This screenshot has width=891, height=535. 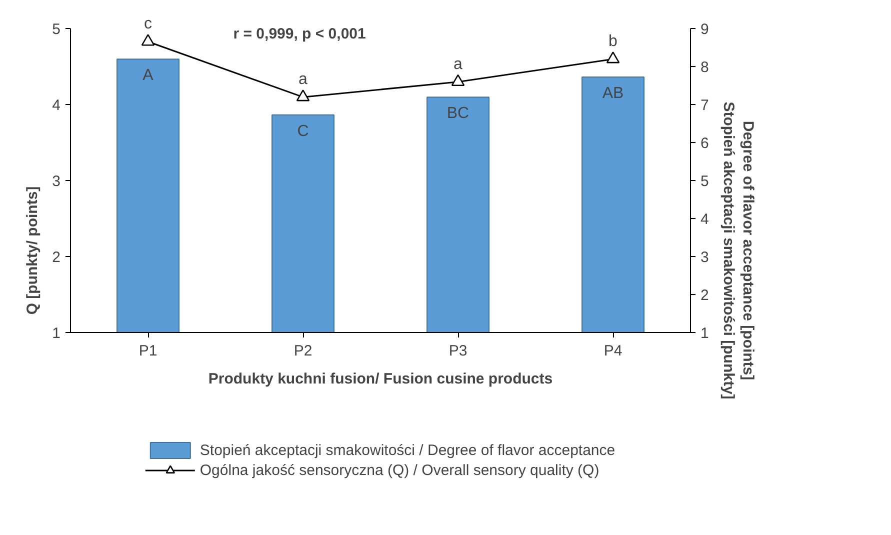 I want to click on y2-tick-label: 9, so click(x=704, y=29).